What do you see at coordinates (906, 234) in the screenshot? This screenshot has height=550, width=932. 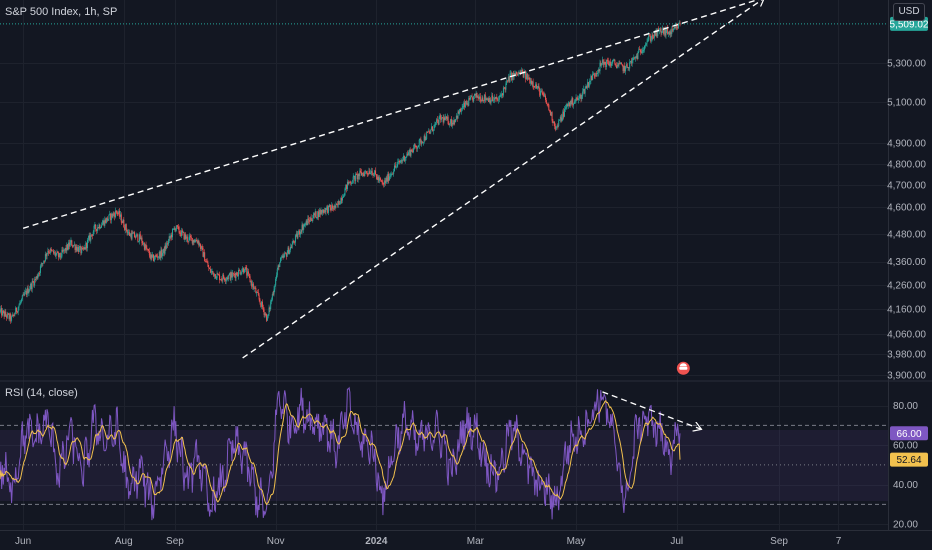 I see `price-tick-label: 4,480.00` at bounding box center [906, 234].